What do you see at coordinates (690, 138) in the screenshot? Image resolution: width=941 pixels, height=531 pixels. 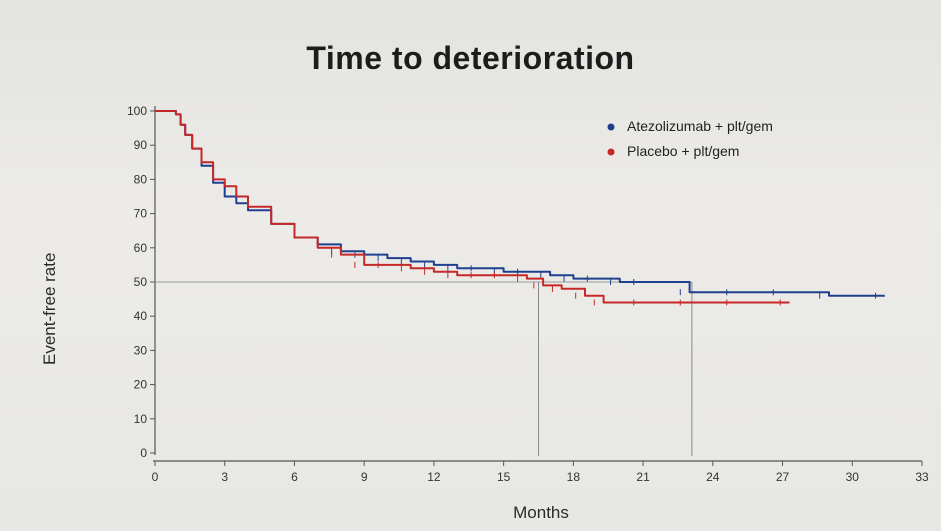 I see `legend: Atezolizumab + plt/gem Placebo + plt/gem` at bounding box center [690, 138].